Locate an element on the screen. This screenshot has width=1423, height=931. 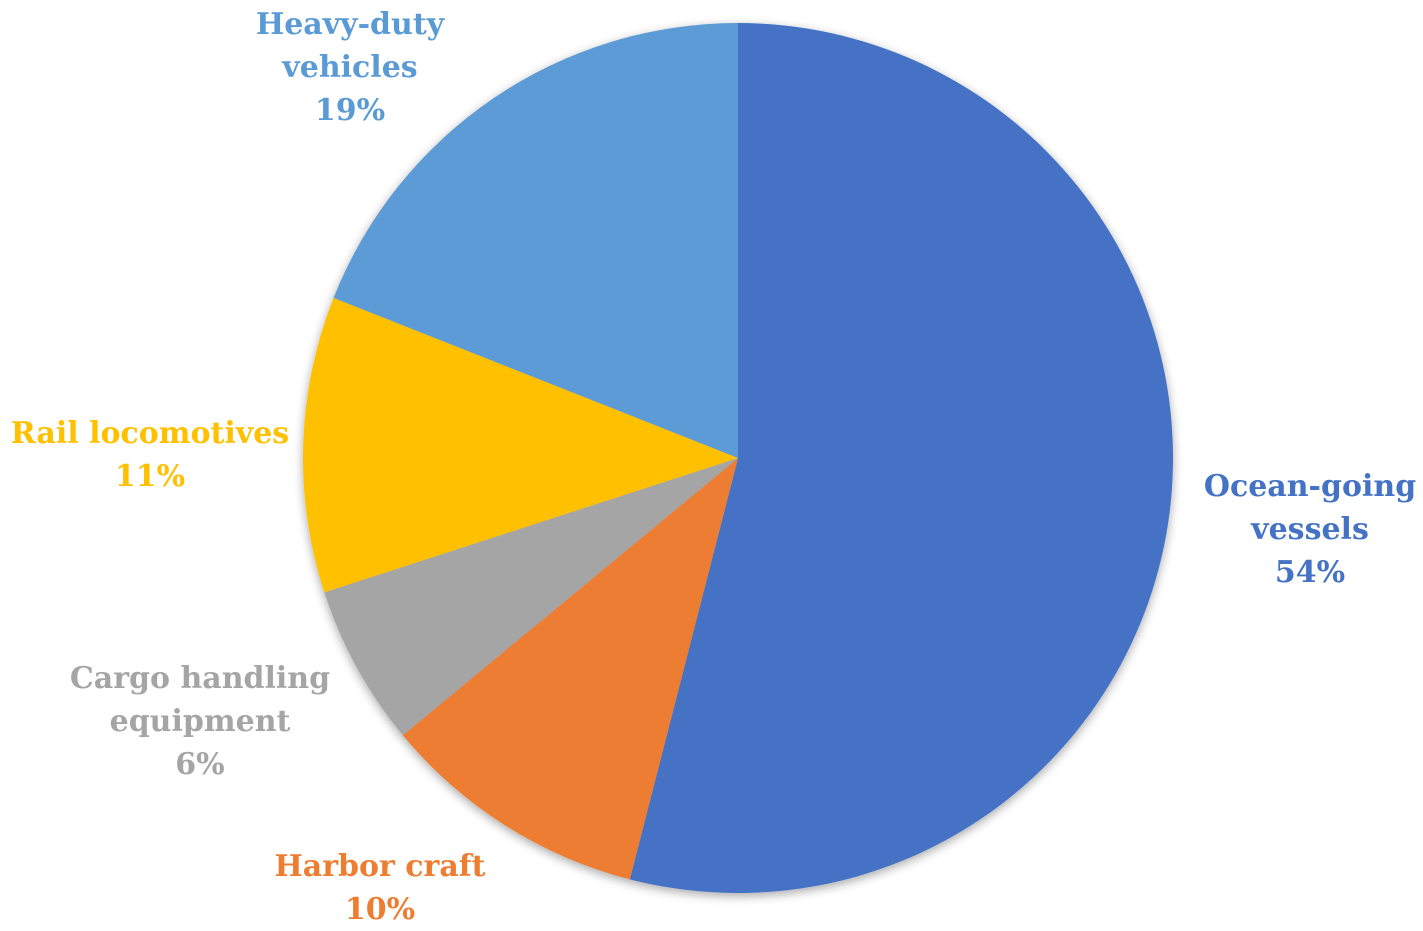
slice-harbor-craft is located at coordinates (570, 669).